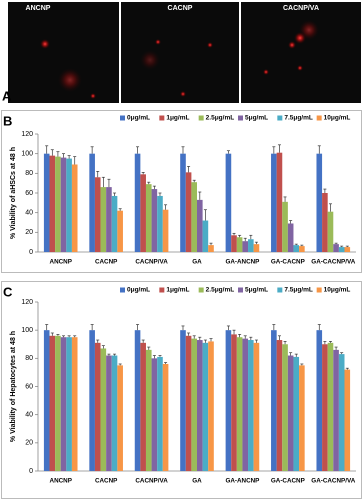  What do you see at coordinates (177, 118) in the screenshot?
I see `legend-label: 1μg/mL` at bounding box center [177, 118].